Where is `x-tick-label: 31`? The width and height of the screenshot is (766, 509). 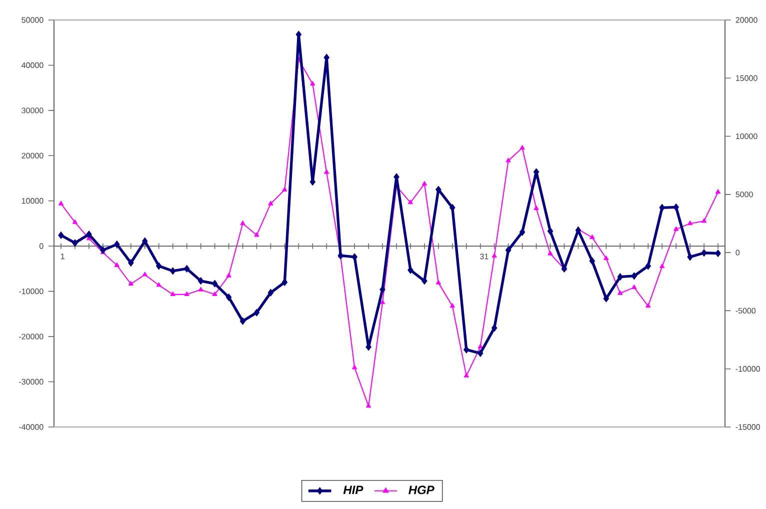 x-tick-label: 31 is located at coordinates (484, 257).